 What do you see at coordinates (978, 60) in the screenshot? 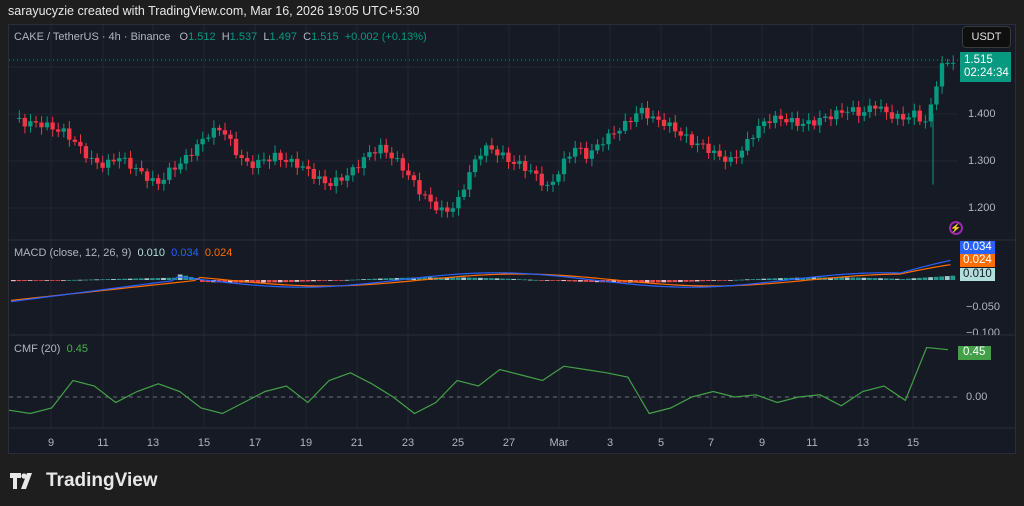
I see `last-price: 1.515` at bounding box center [978, 60].